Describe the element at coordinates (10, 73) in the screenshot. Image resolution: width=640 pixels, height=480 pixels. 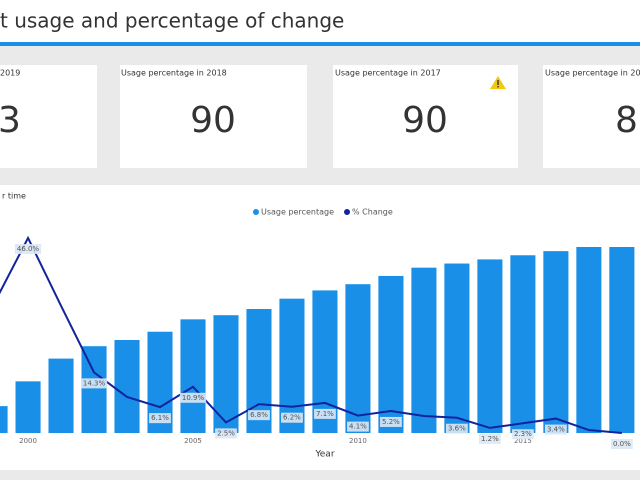
I see `card-label: 2019` at that location.